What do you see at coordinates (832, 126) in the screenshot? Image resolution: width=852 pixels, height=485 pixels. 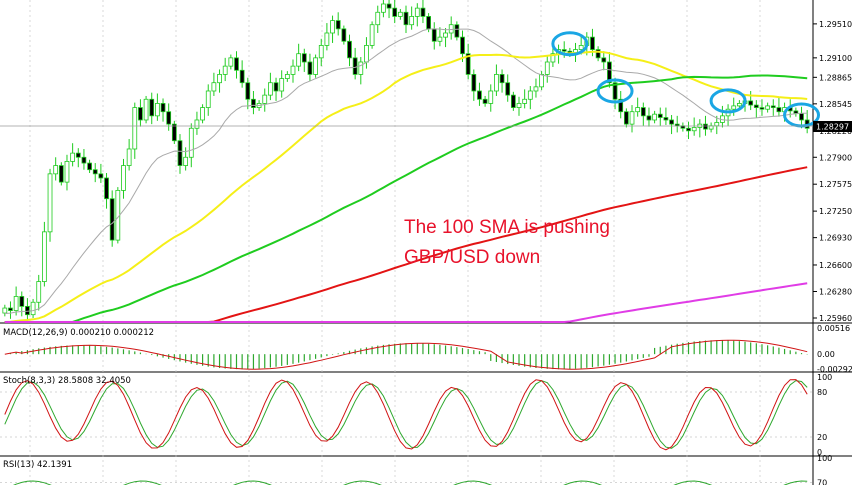 I see `current-price-tag` at bounding box center [832, 126].